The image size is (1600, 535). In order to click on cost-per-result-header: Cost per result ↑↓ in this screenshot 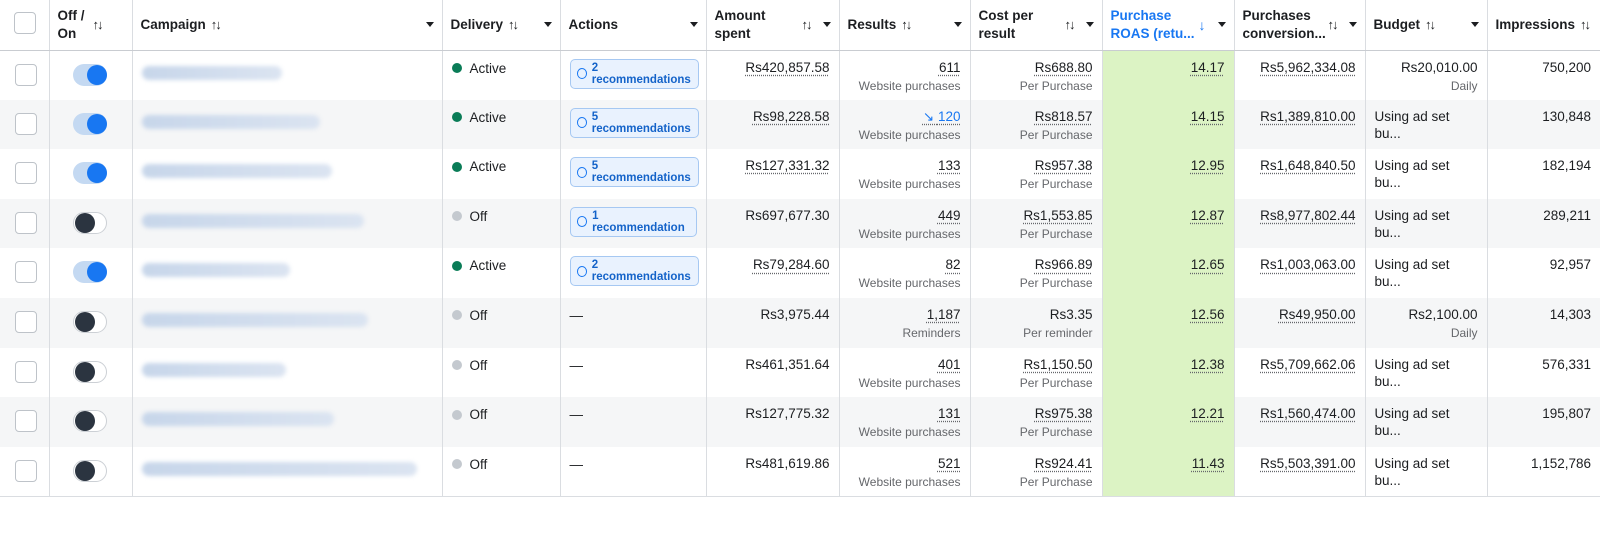, I will do `click(1036, 25)`.